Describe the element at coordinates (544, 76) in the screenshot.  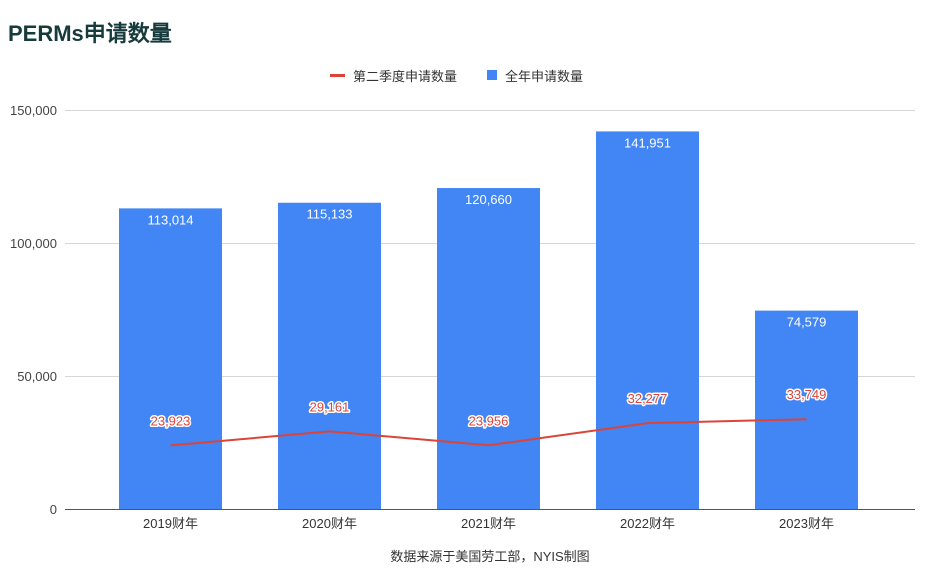
I see `legend-label-annual: 全年申请数量` at that location.